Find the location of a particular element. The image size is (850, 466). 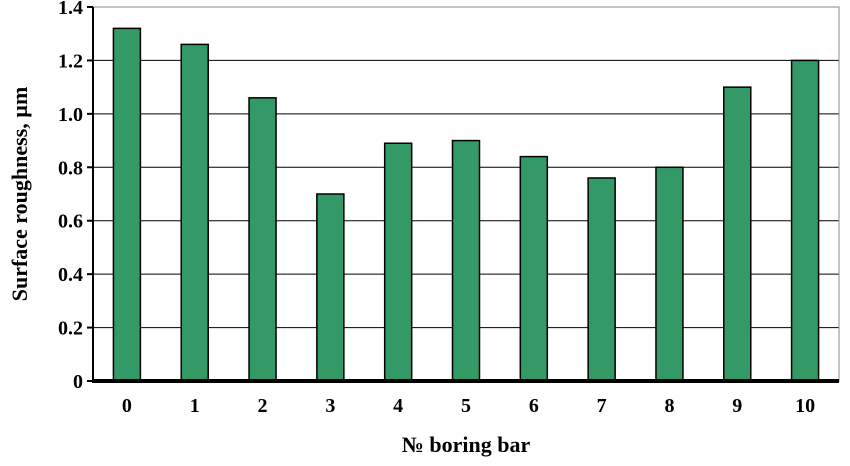

y-tick-label: 0 is located at coordinates (78, 382).